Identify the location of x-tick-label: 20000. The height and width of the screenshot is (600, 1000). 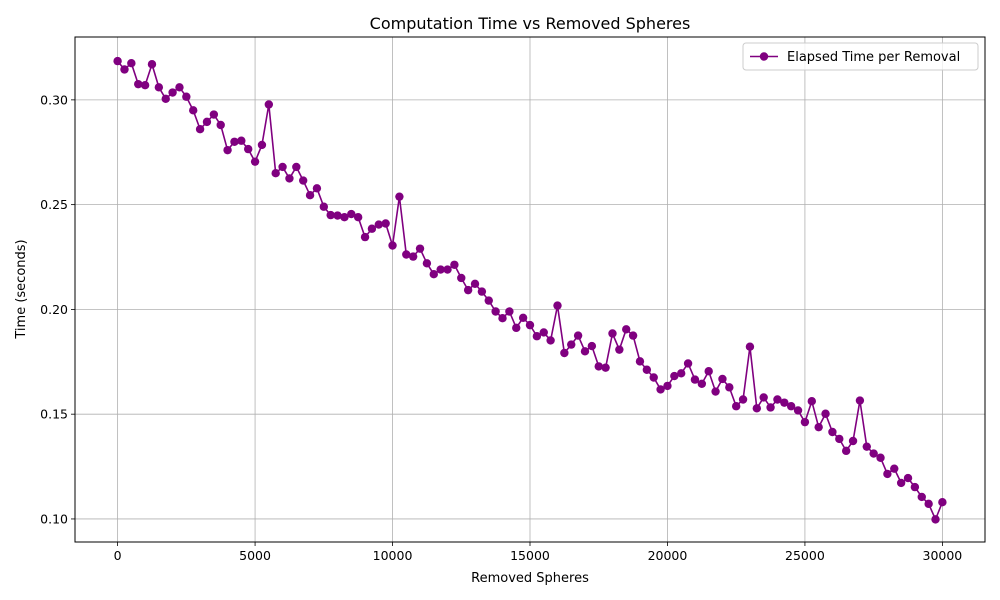
(668, 555).